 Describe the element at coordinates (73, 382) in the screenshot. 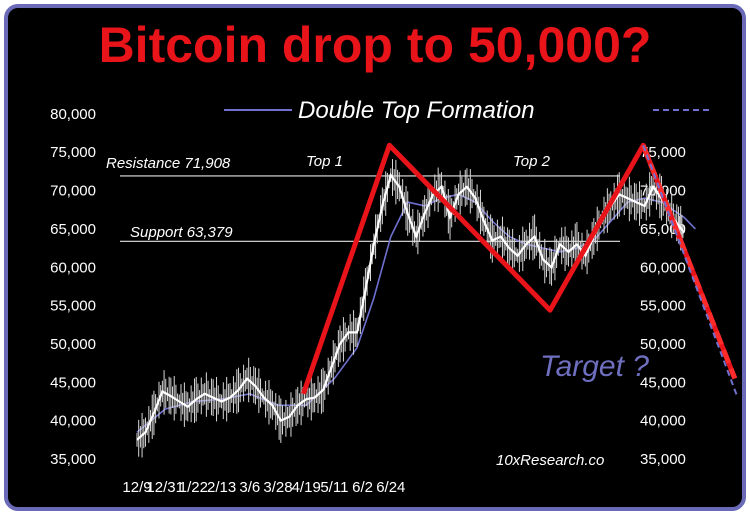

I see `left-y-tick-label: 45,000` at that location.